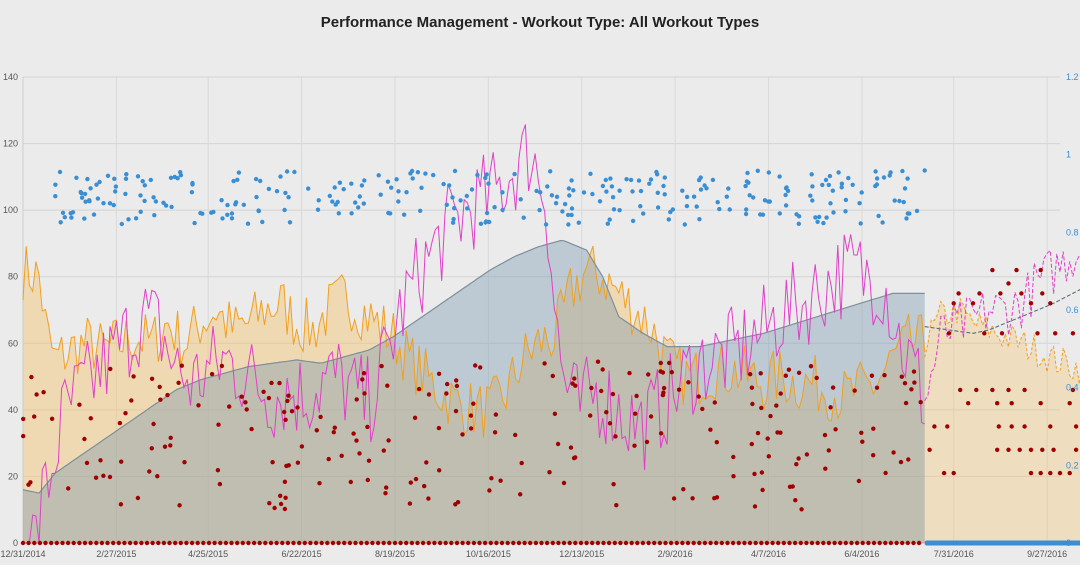  What do you see at coordinates (302, 554) in the screenshot?
I see `x-tick: 6/22/2015` at bounding box center [302, 554].